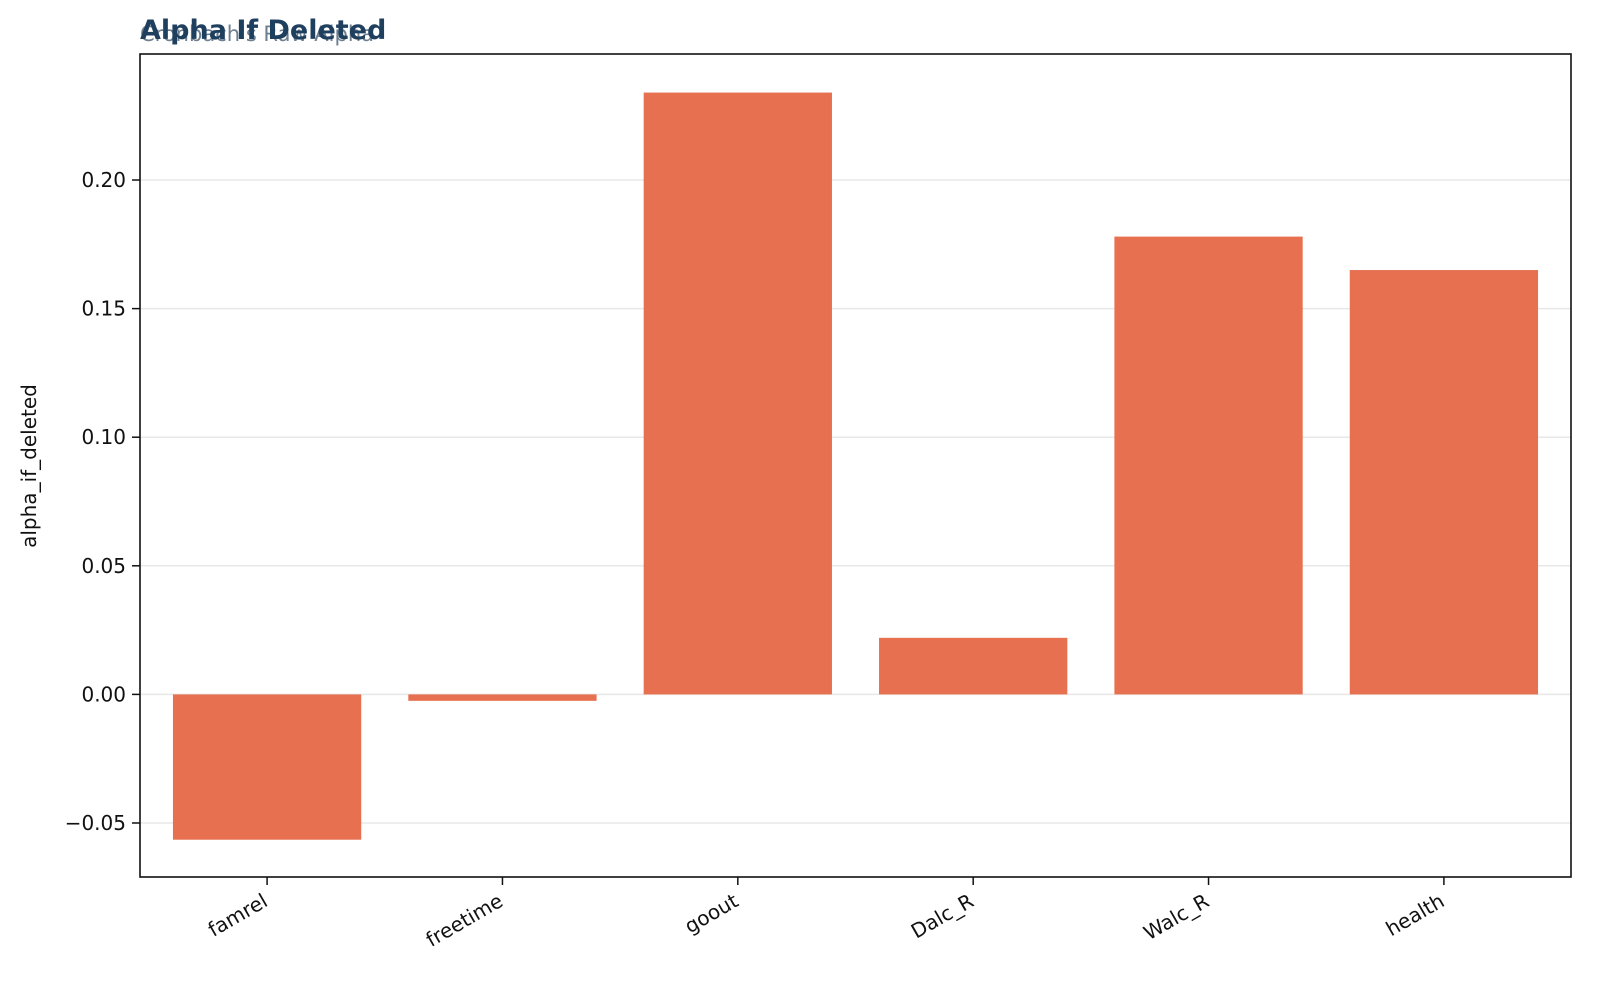 Image resolution: width=1600 pixels, height=982 pixels. Describe the element at coordinates (103, 437) in the screenshot. I see `y-tick-label: 0.10` at that location.